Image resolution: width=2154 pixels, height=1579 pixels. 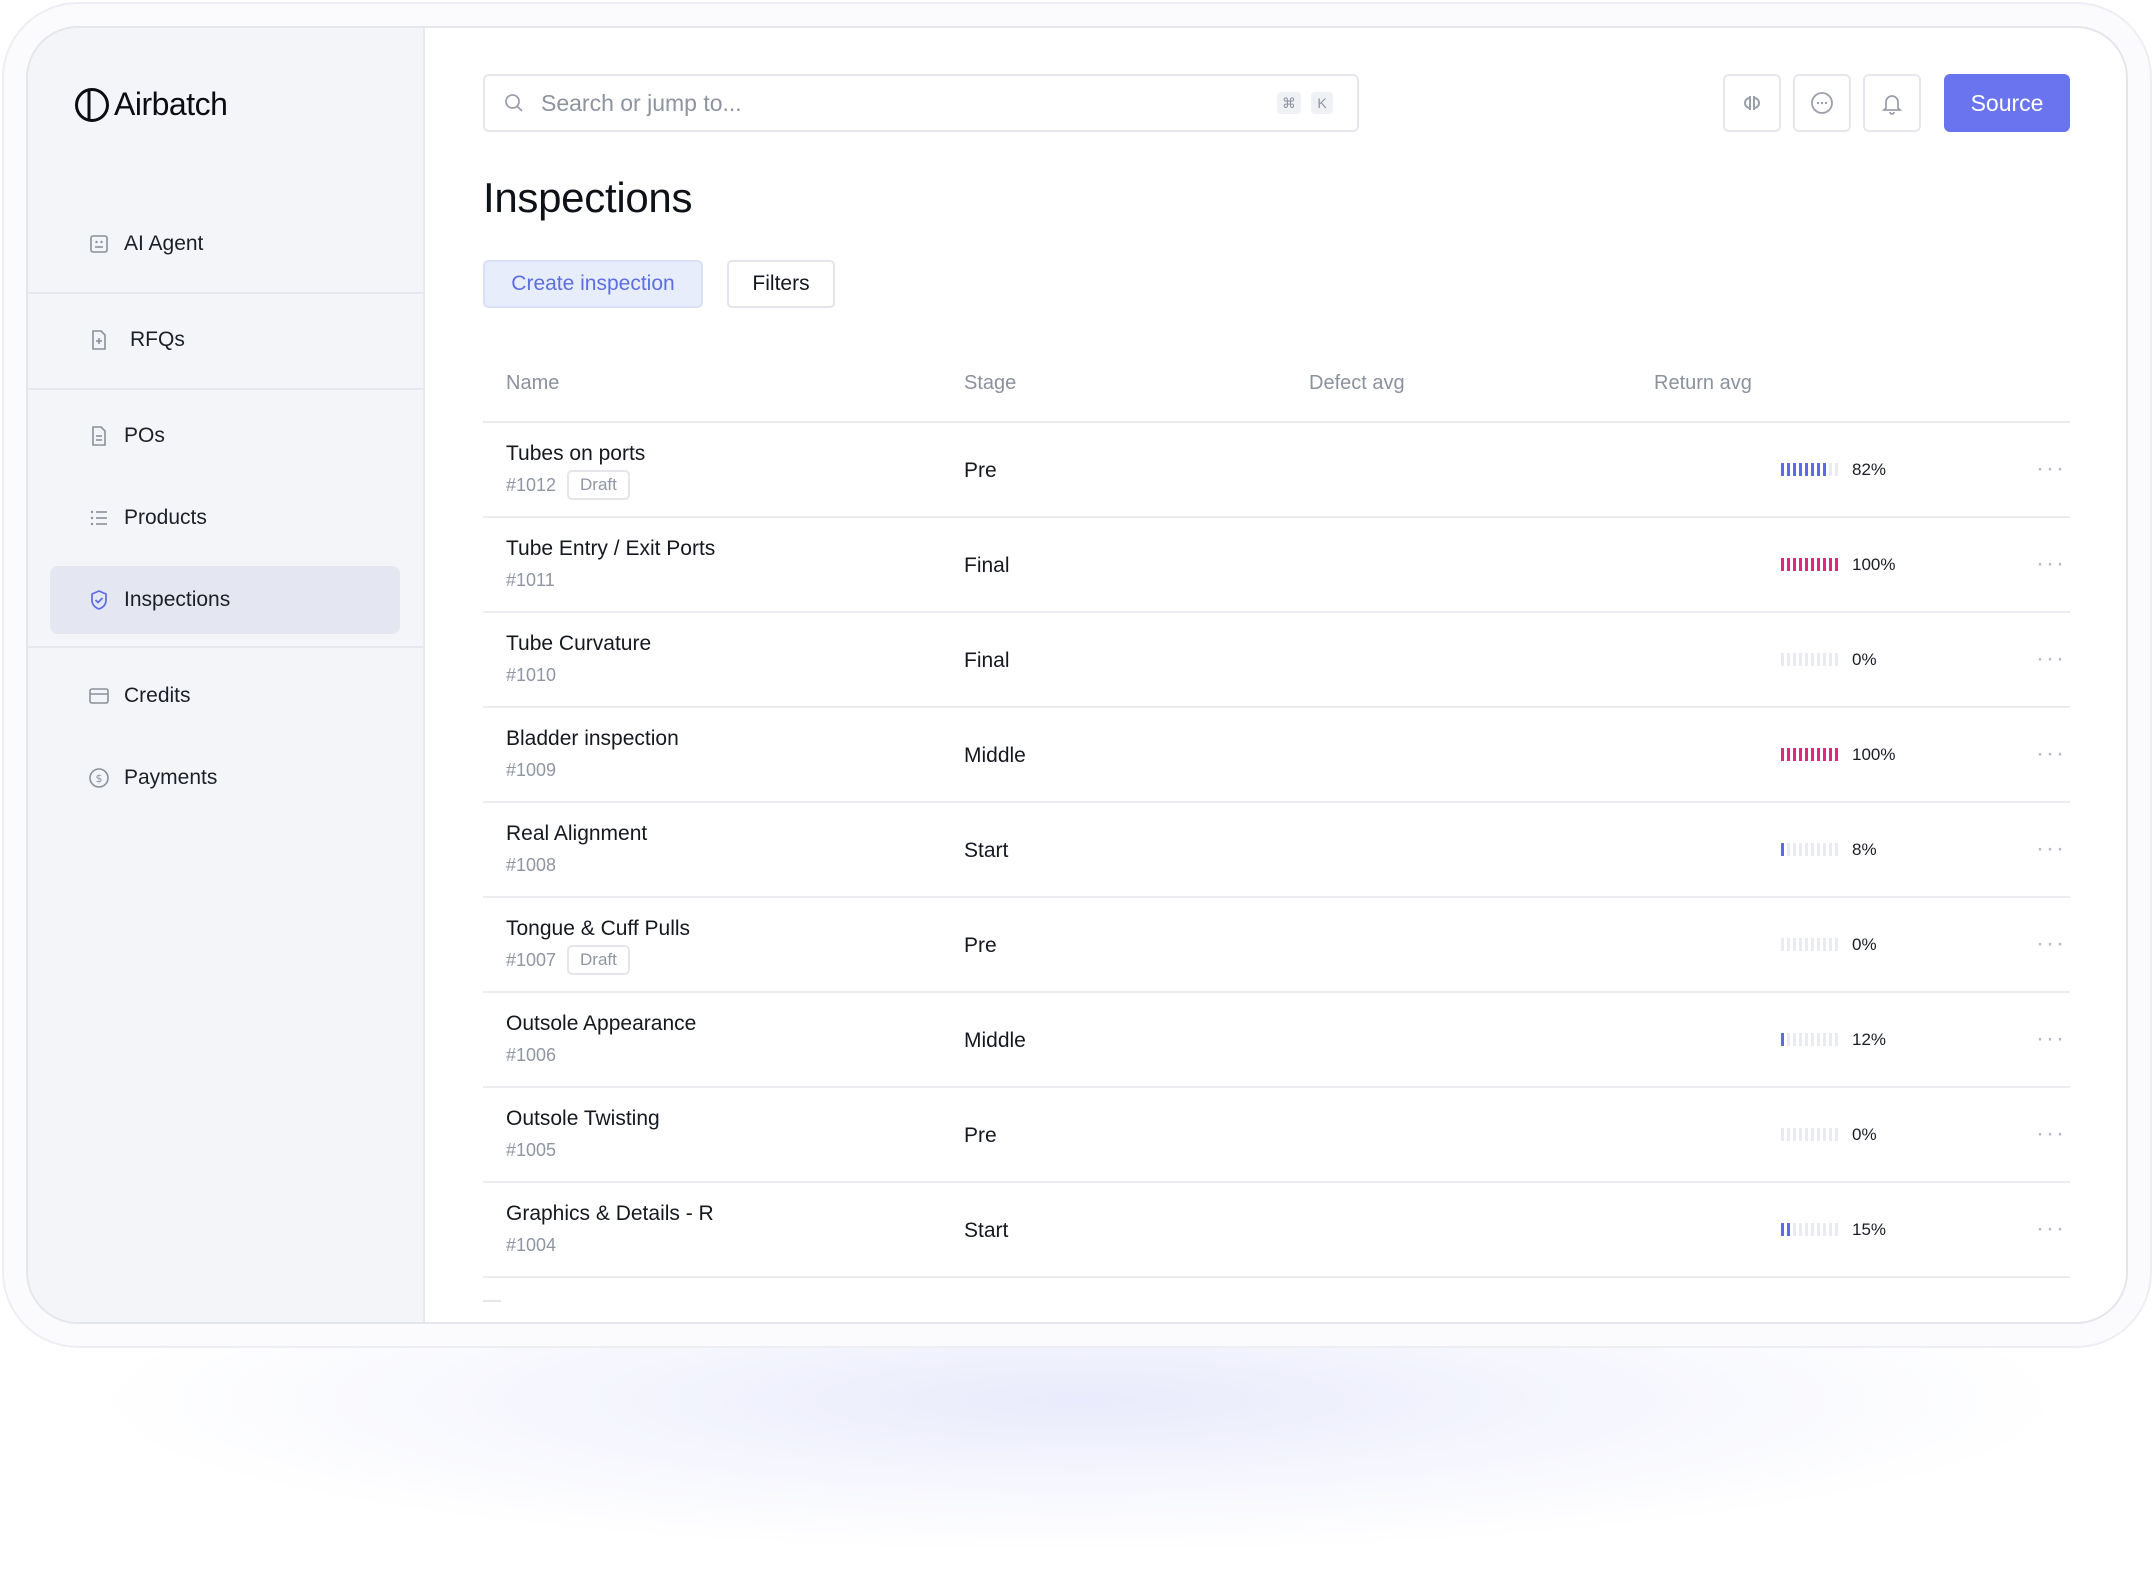 I want to click on quickbooks-icon, so click(x=1752, y=103).